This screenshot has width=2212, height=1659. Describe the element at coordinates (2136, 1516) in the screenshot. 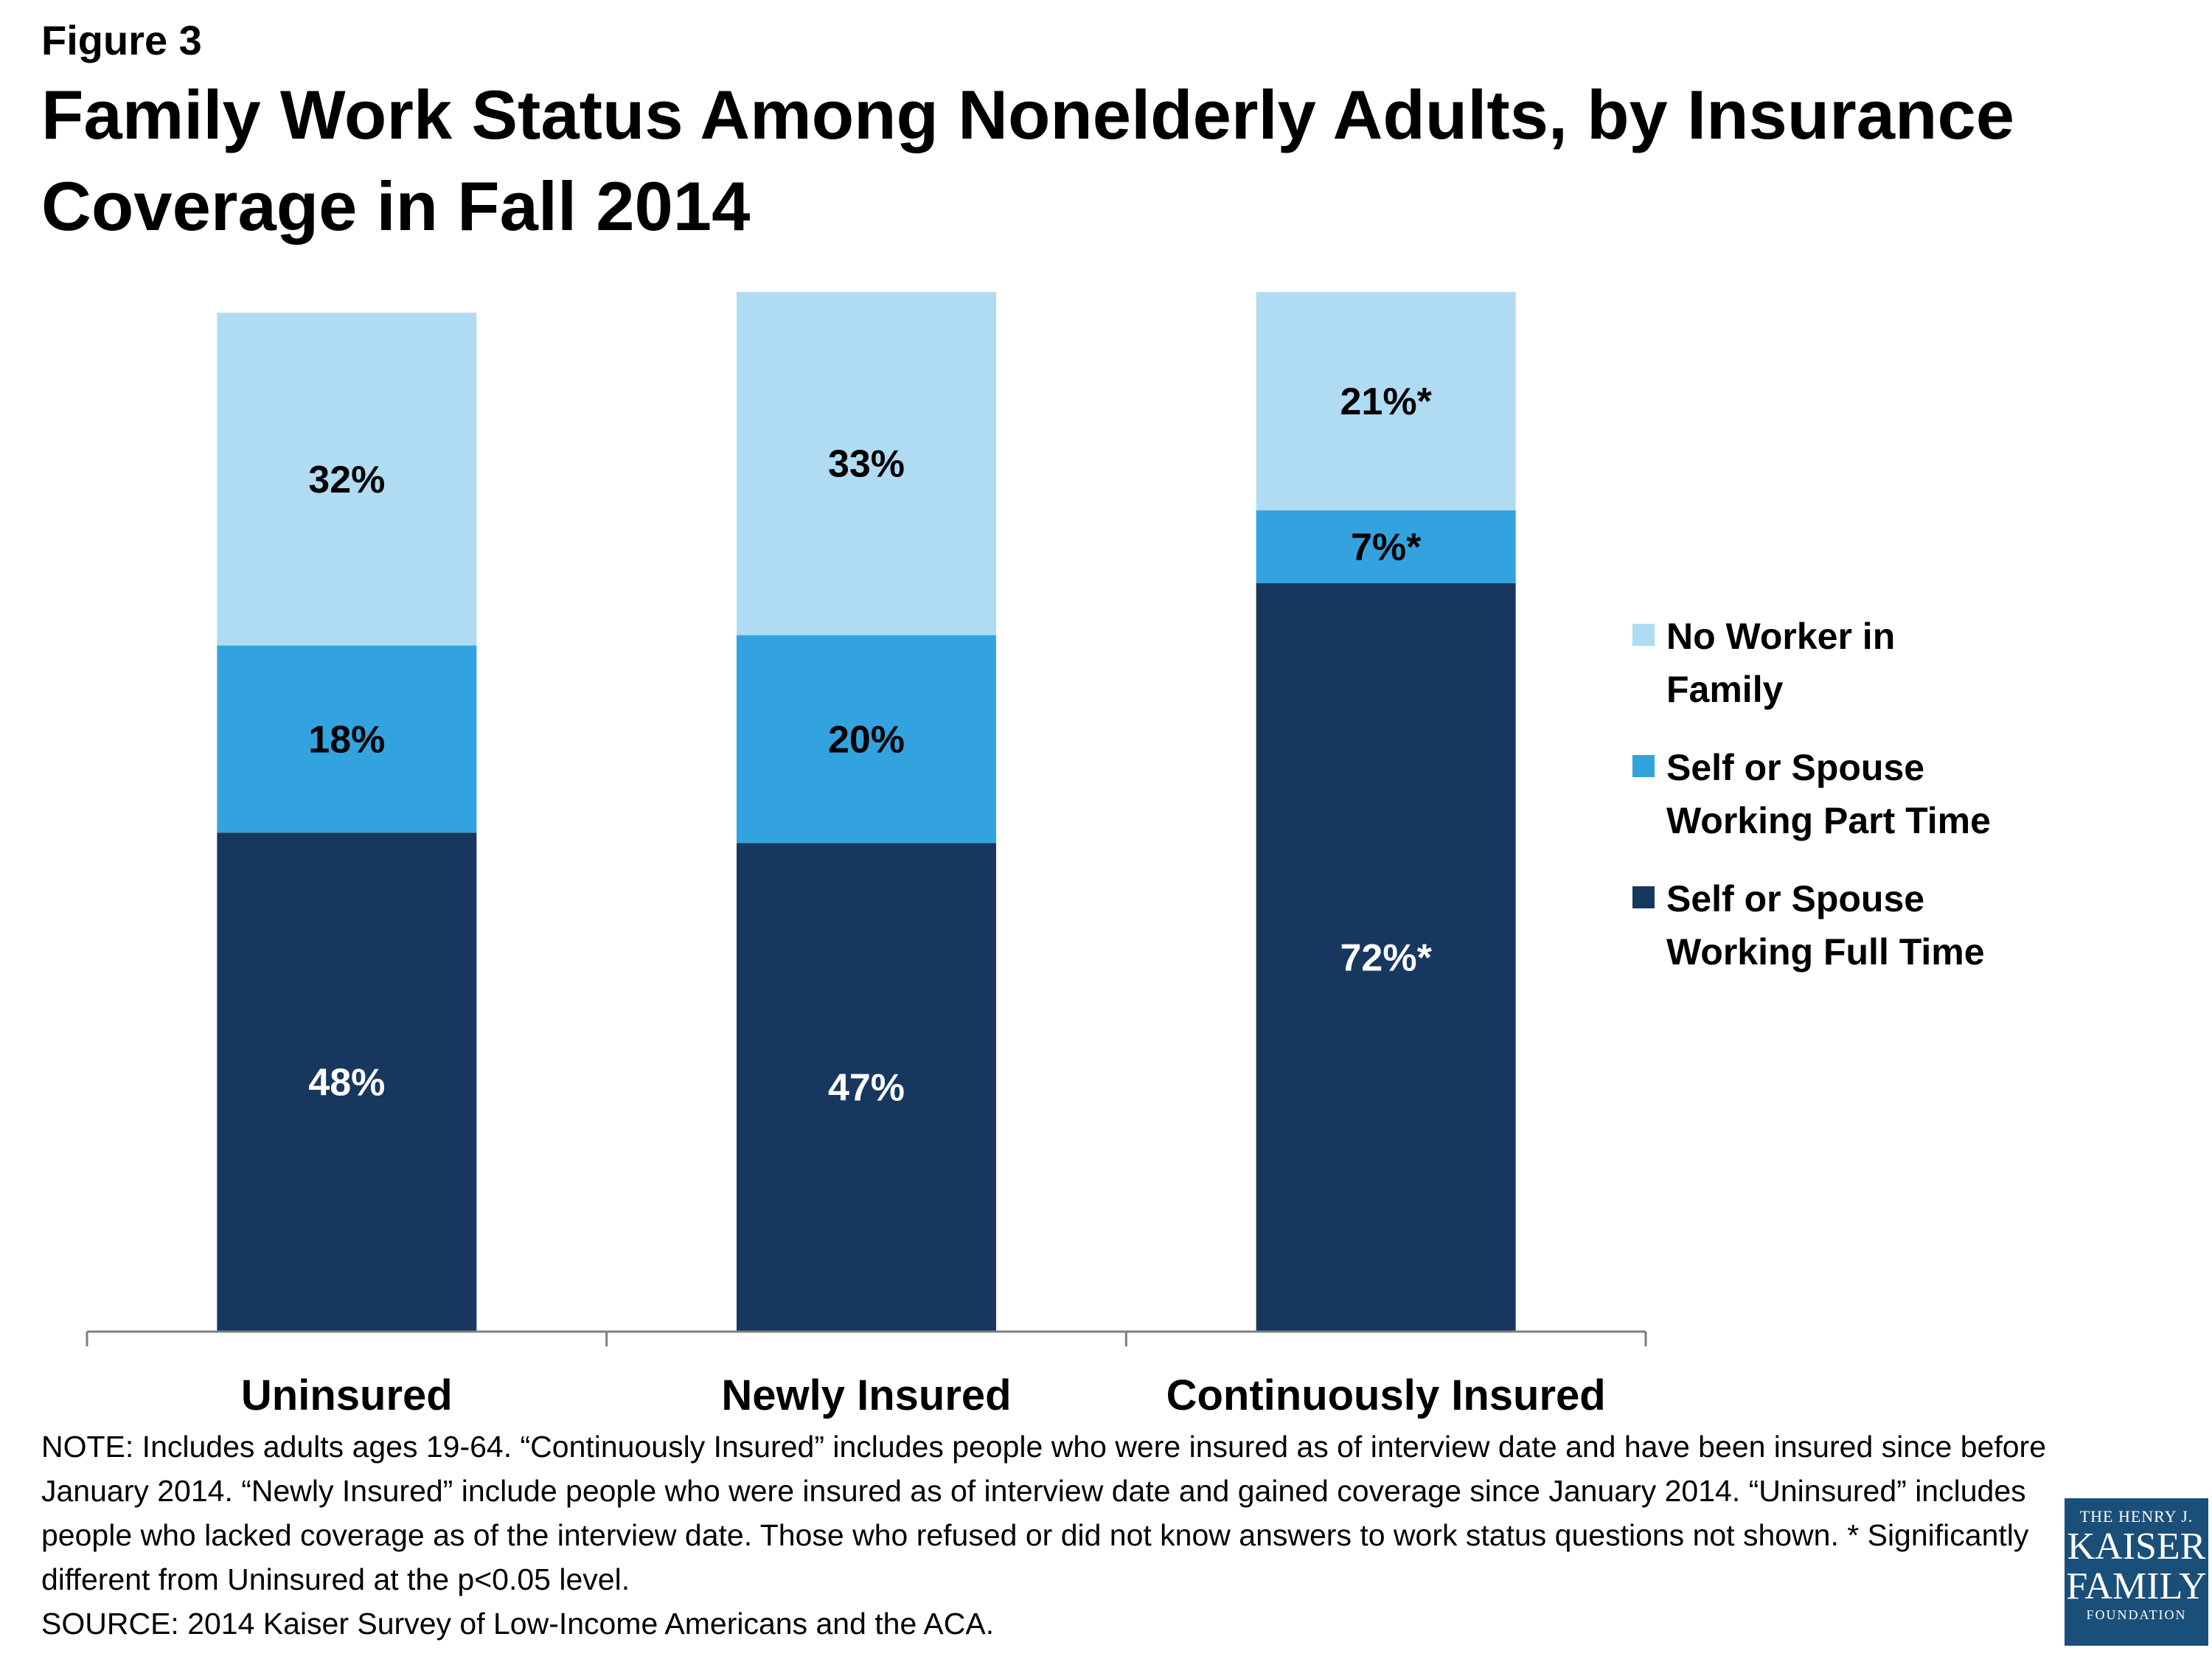

I see `logo-line-1: THE HENRY J.` at that location.